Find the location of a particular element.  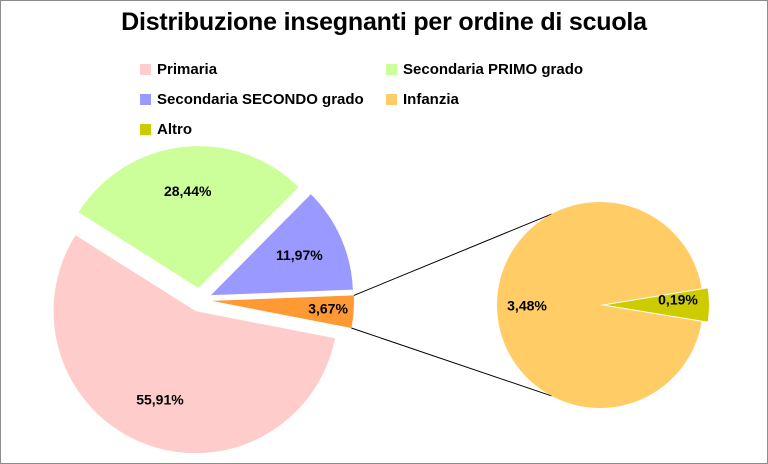

data-label-other: 3,67% is located at coordinates (328, 309).